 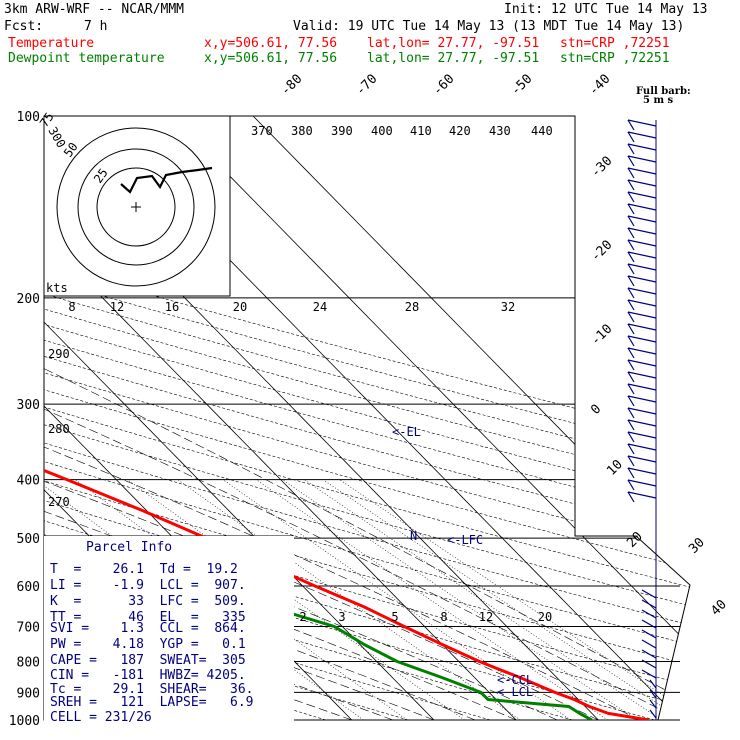 I want to click on el-marker: <-EL, so click(x=406, y=432).